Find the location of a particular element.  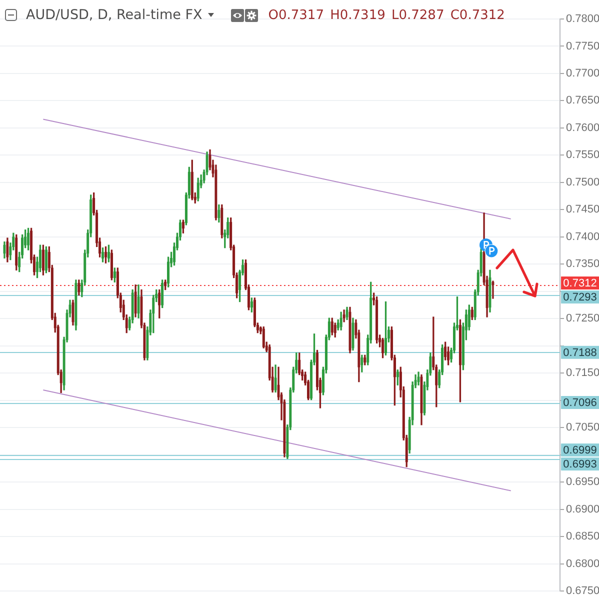

ref-line-label: 0.7188 is located at coordinates (580, 352).